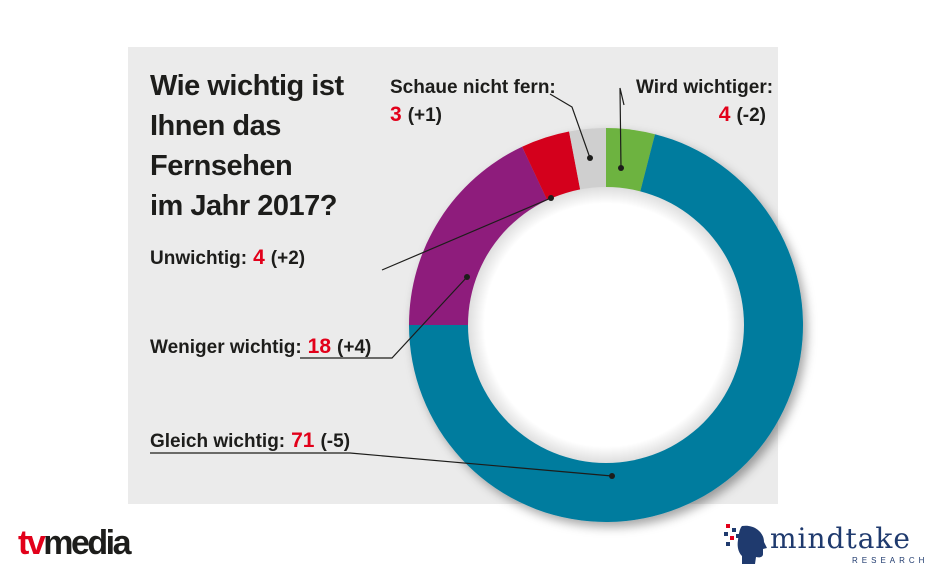 The width and height of the screenshot is (930, 576). I want to click on label-wird-wichtiger-name: Wird wichtiger:, so click(705, 87).